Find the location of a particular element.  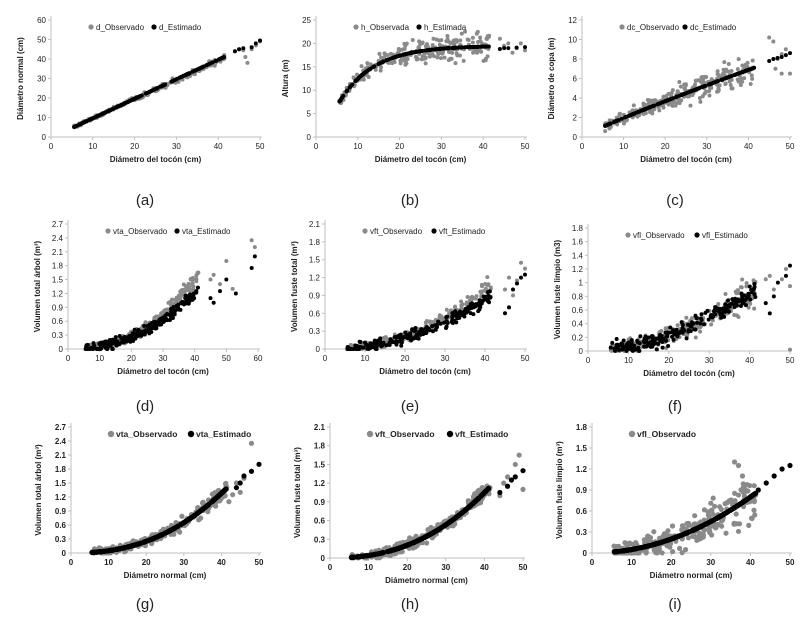

legend-label: h_Observada is located at coordinates (385, 27).